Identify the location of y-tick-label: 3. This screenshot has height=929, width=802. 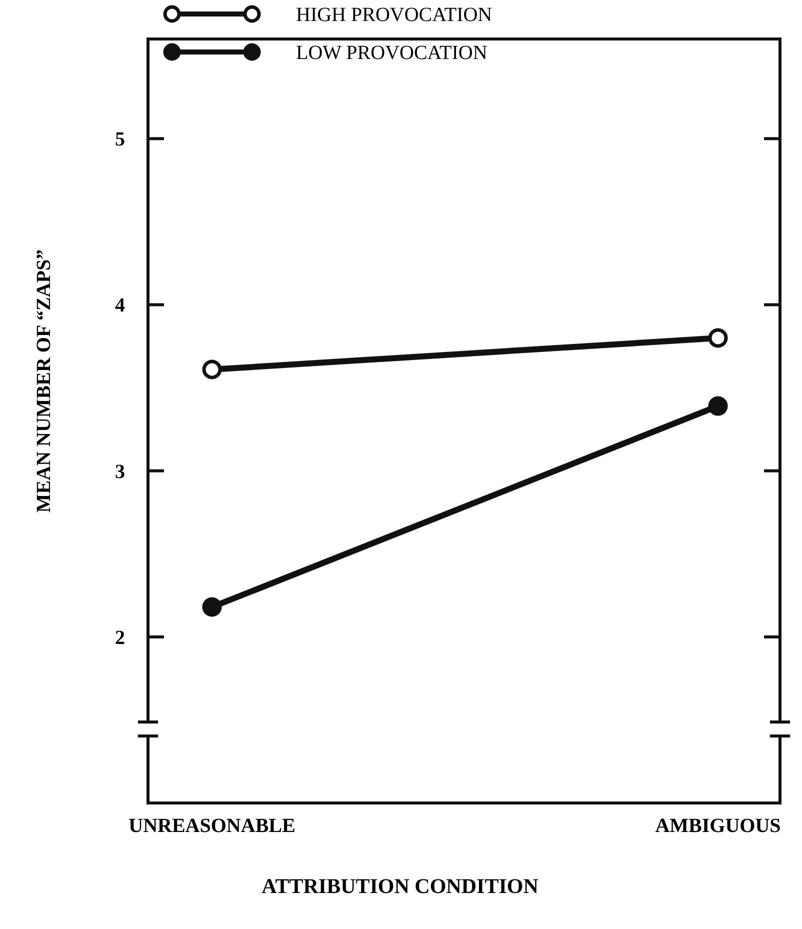
(120, 471).